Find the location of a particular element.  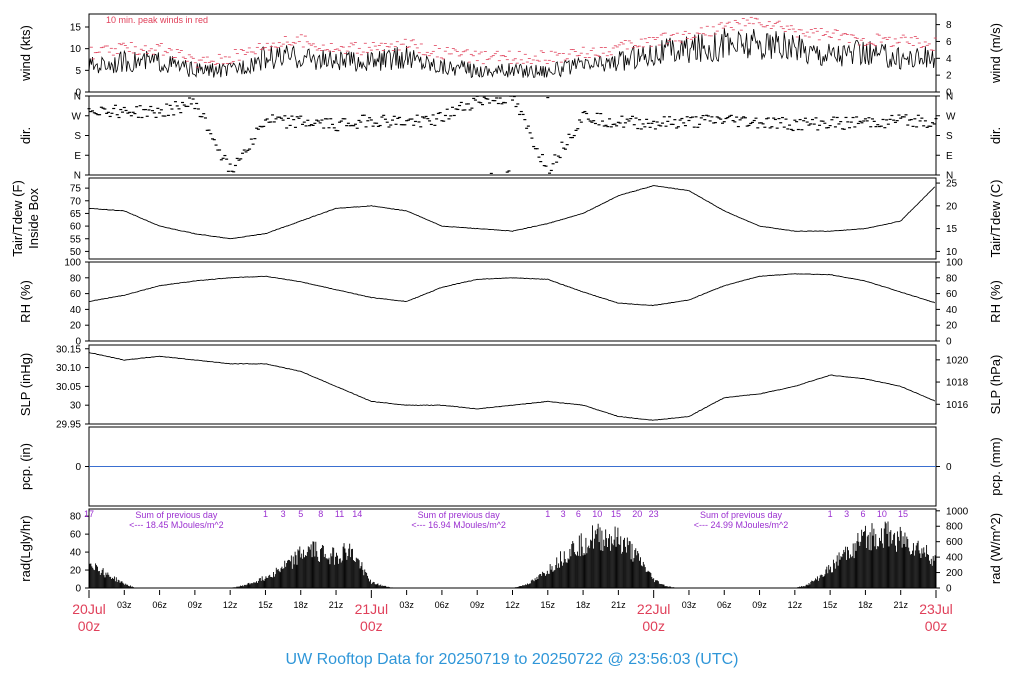

radiation-hour-mark: 17 is located at coordinates (89, 514).